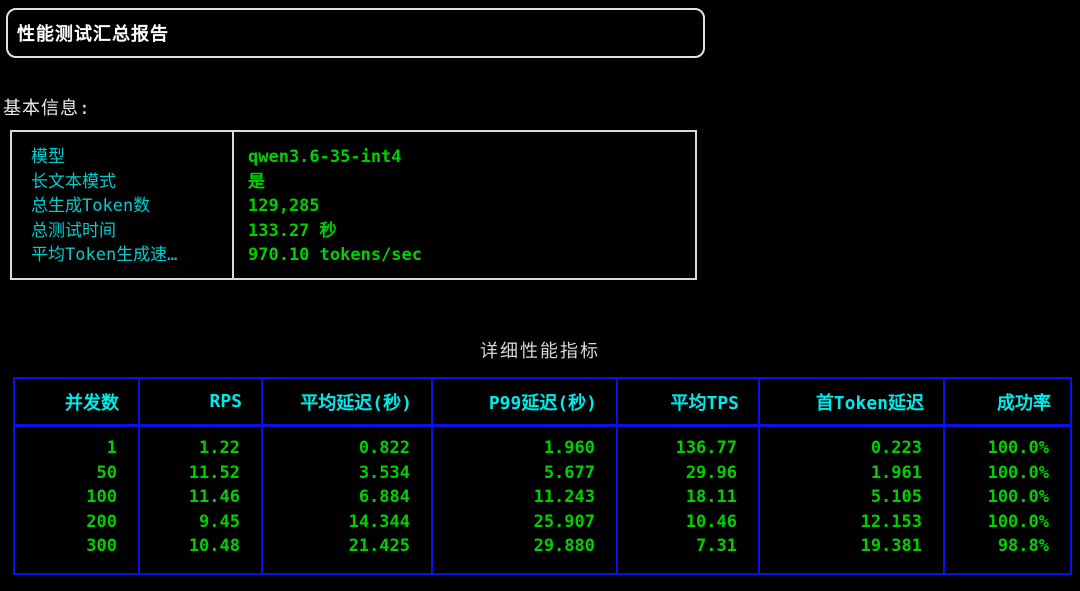  Describe the element at coordinates (325, 157) in the screenshot. I see `basic-info-value: qwen3.6-35-int4` at that location.